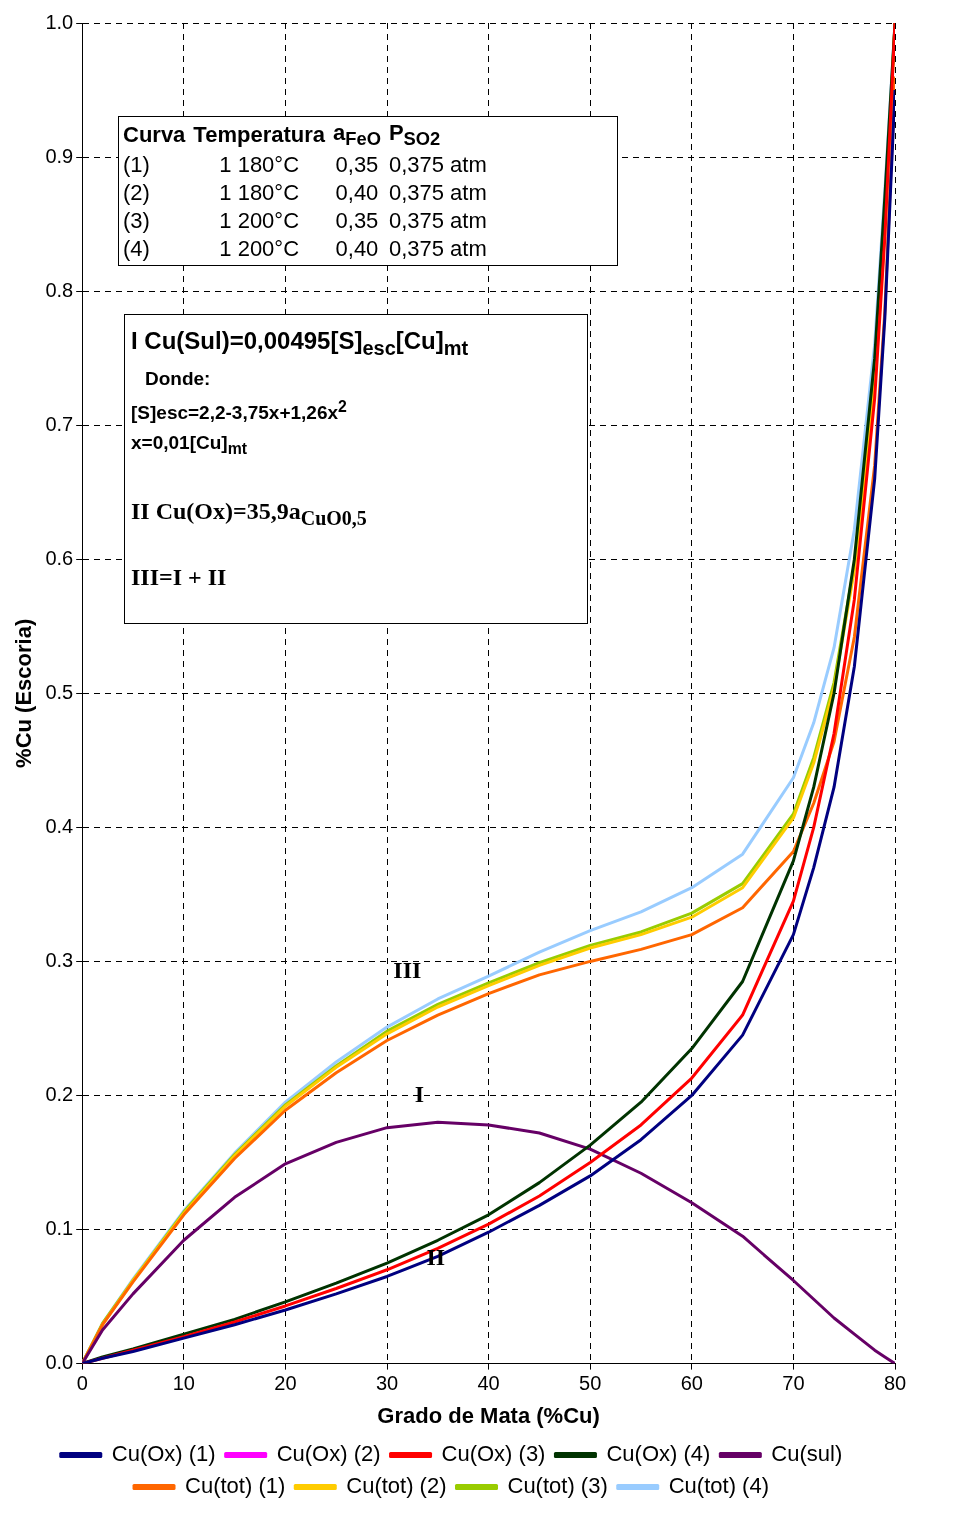  I want to click on annotation: Curva Temperatura a$_{FeO}$ P$_{SO2}$, so click(282, 135).